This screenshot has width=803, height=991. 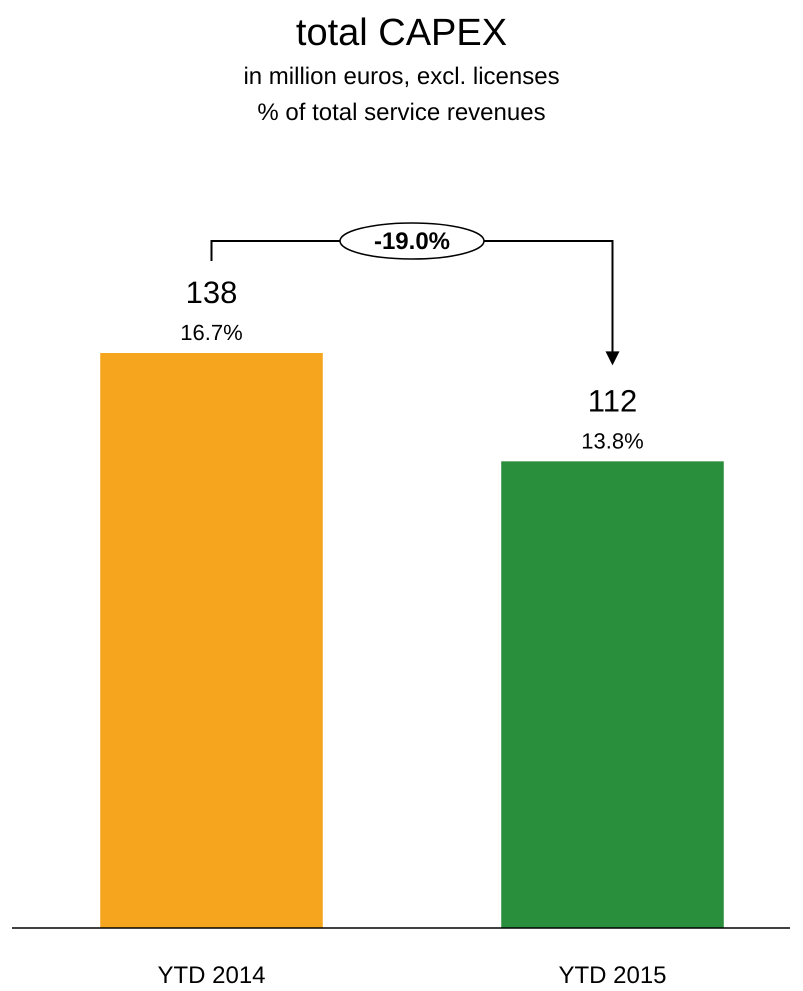 What do you see at coordinates (212, 292) in the screenshot?
I see `data-label: 138` at bounding box center [212, 292].